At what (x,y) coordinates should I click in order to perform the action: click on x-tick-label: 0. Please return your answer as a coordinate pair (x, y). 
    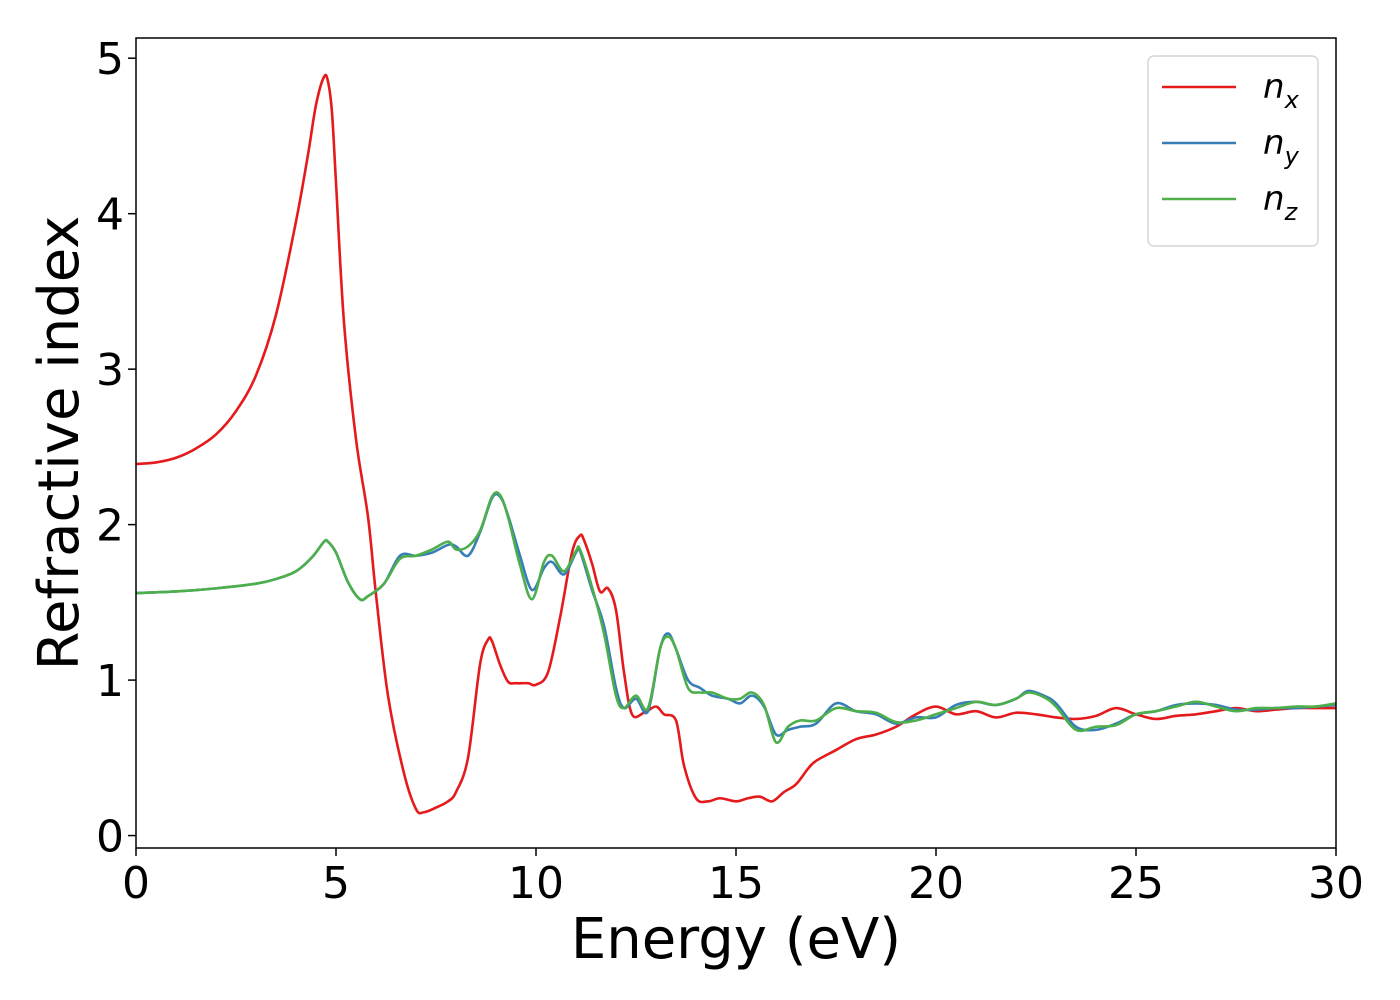
    Looking at the image, I should click on (136, 883).